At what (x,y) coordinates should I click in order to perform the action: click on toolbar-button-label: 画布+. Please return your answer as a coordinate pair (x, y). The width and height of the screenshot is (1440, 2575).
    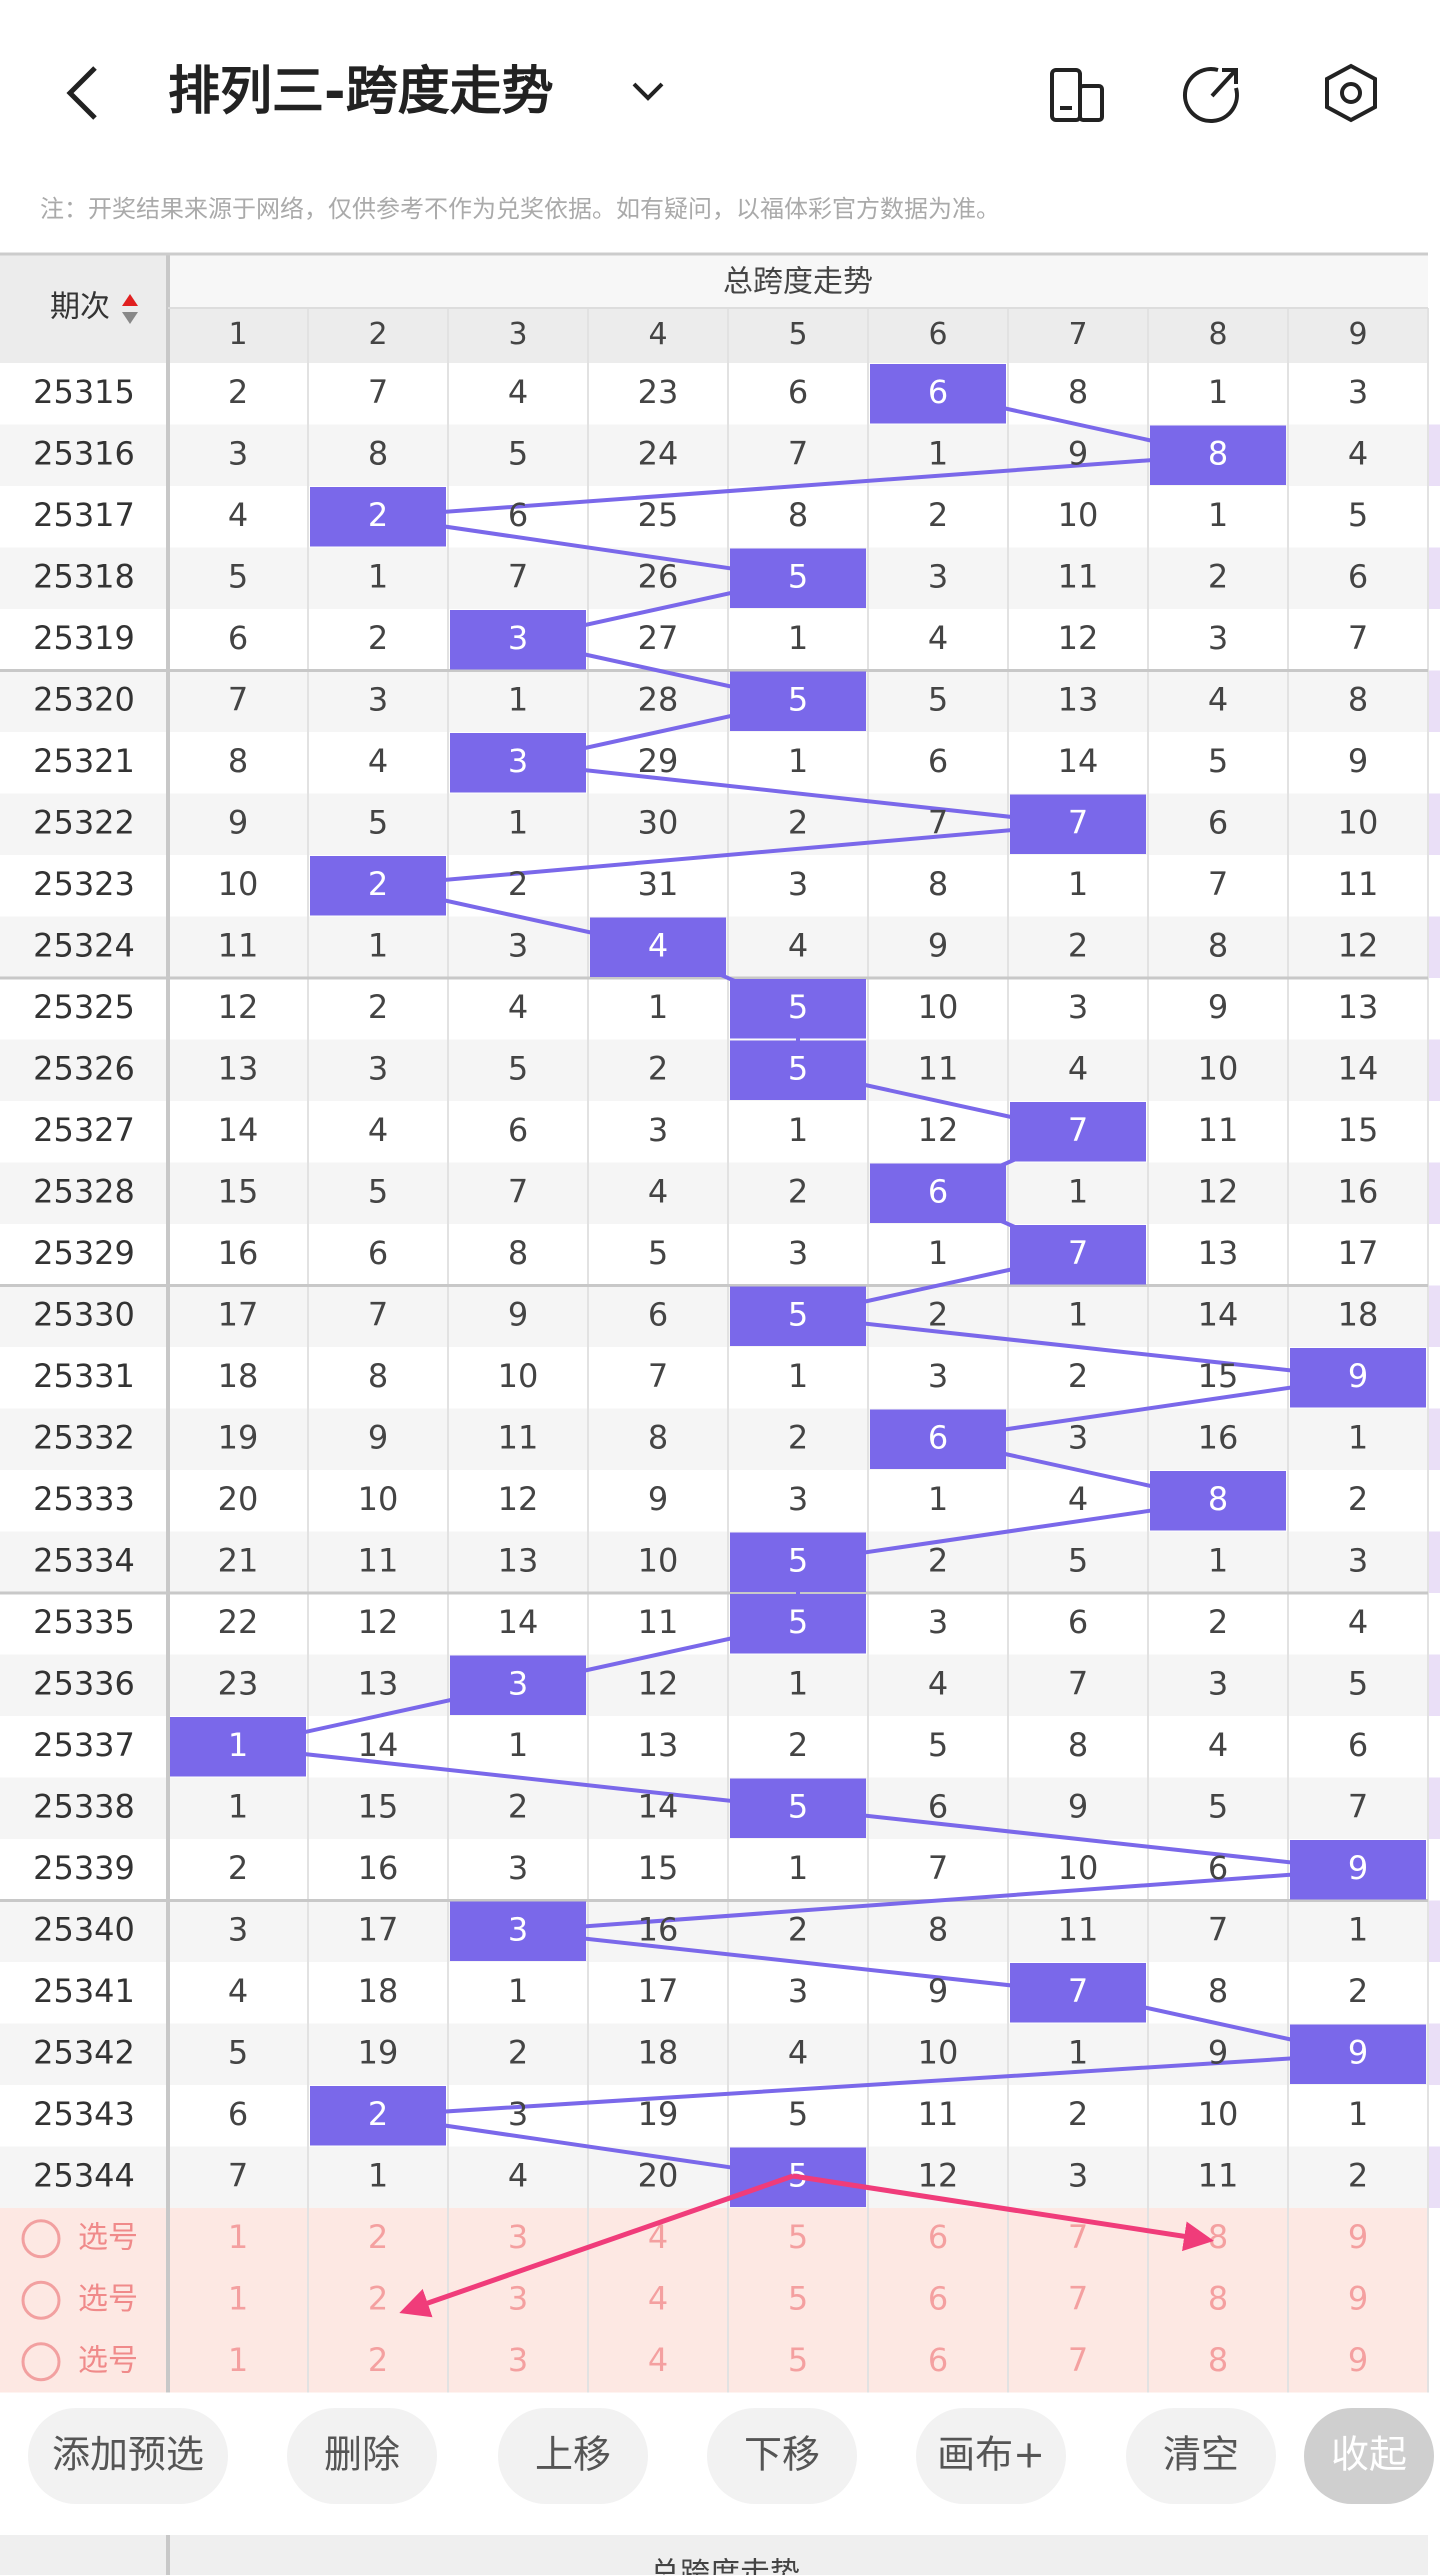
    Looking at the image, I should click on (991, 2455).